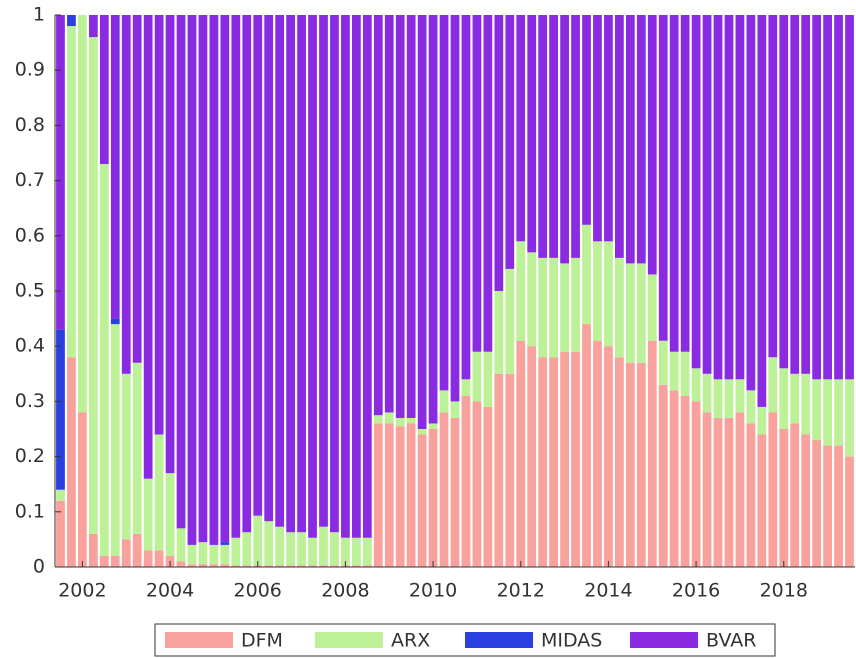 This screenshot has width=856, height=658. Describe the element at coordinates (170, 591) in the screenshot. I see `x-tick-label: 2004` at that location.